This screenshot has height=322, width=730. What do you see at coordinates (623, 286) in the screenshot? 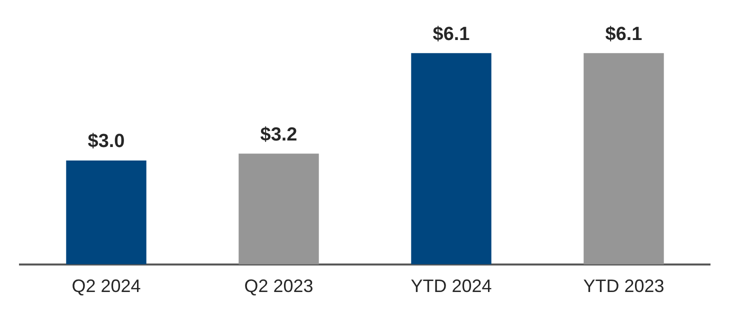
I see `x-tick-label: YTD 2023` at bounding box center [623, 286].